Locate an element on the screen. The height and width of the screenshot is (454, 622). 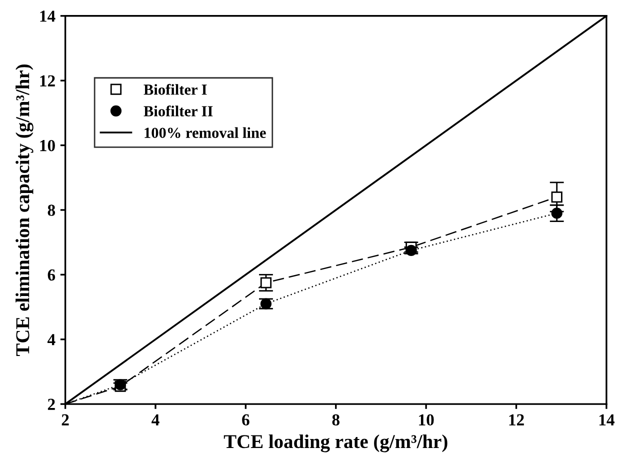
x-tick-label: 4 is located at coordinates (156, 420).